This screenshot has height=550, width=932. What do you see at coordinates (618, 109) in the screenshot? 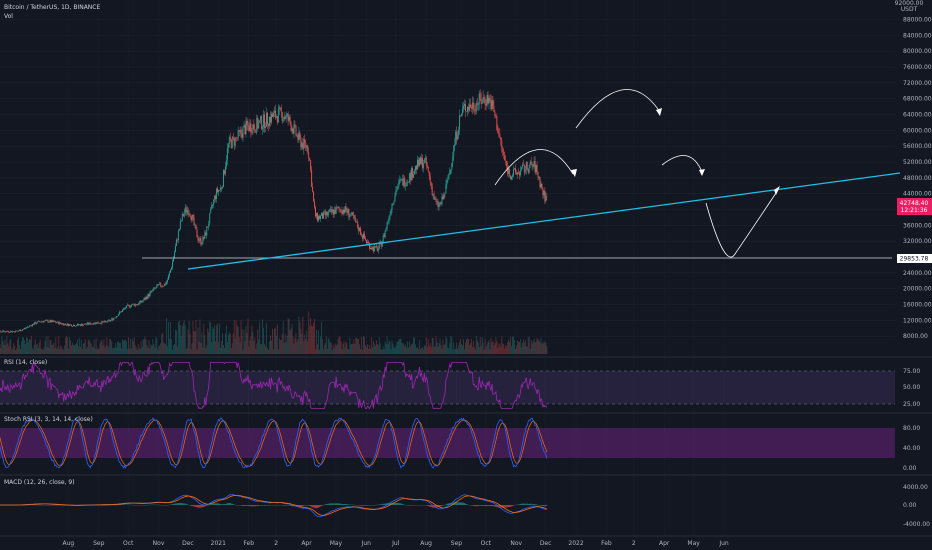
I see `arc-drawing-head` at bounding box center [618, 109].